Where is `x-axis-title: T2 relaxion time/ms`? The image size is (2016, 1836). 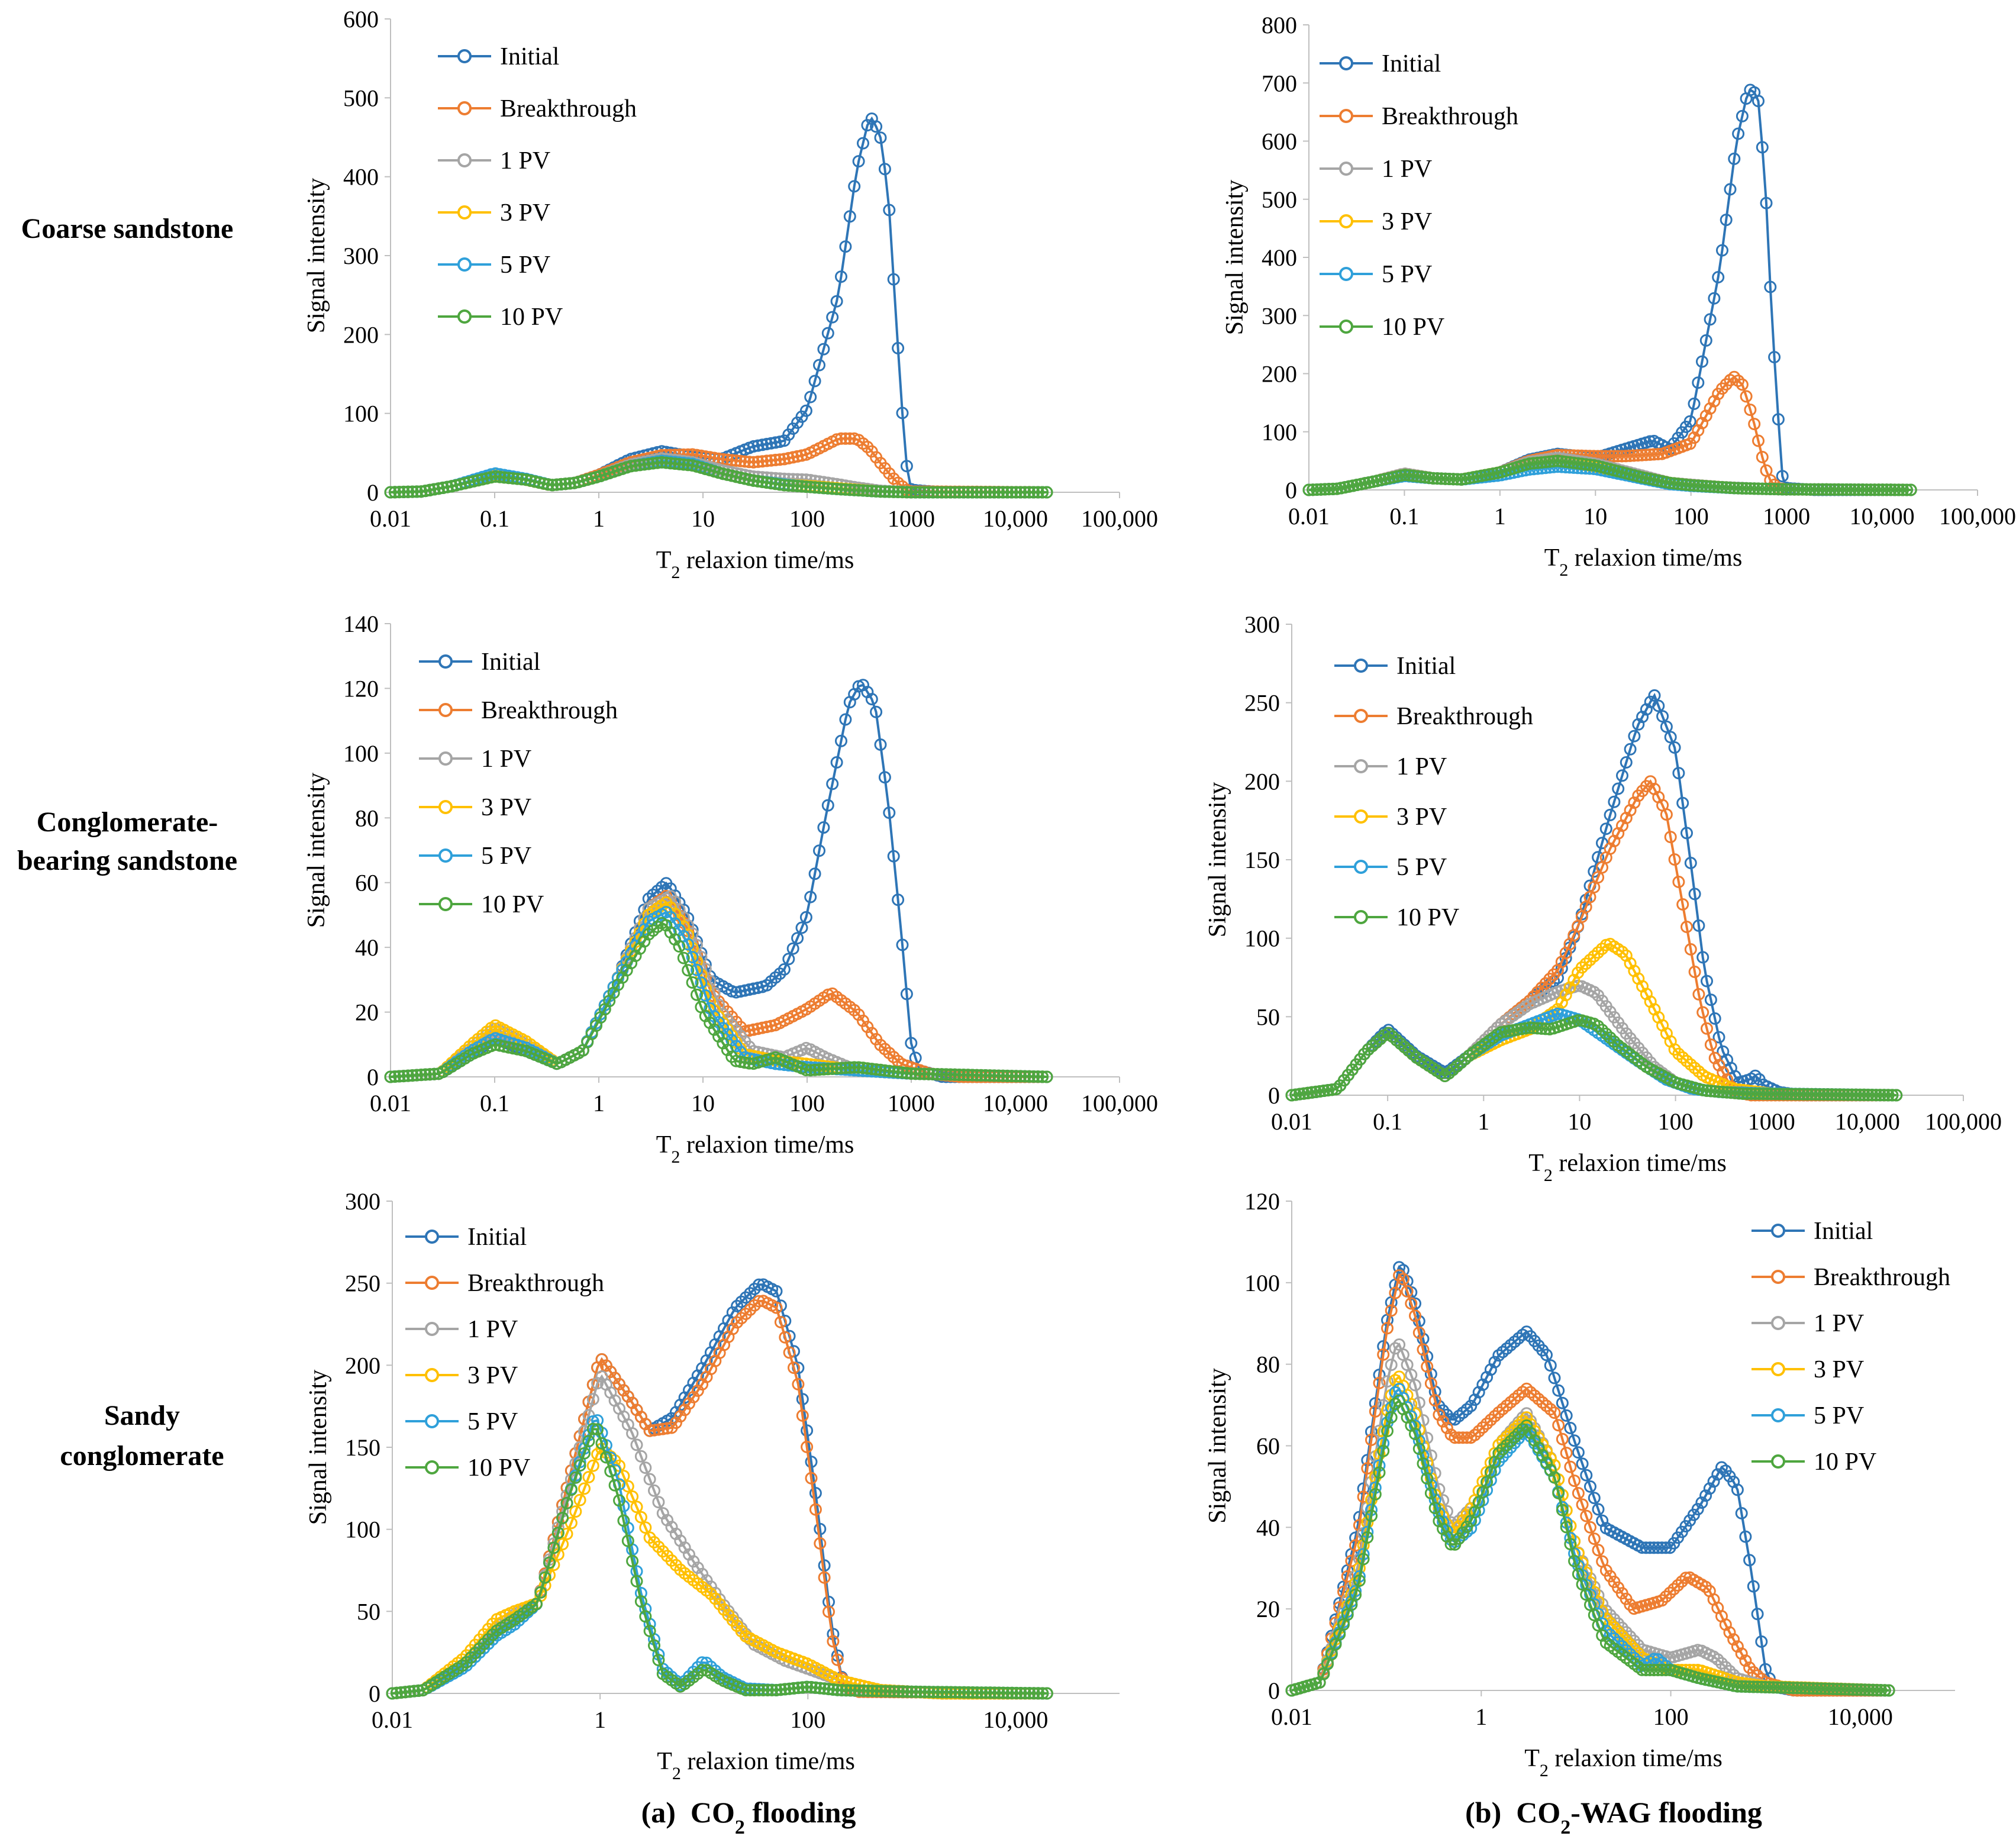
x-axis-title: T2 relaxion time/ms is located at coordinates (1627, 1167).